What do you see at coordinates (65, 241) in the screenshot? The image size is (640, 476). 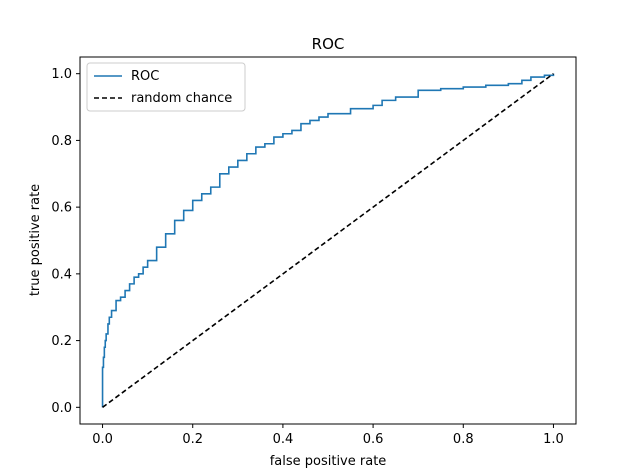 I see `y-axis-ticks: 0.0 0.2 0.4 0.6 0.8 1.0` at bounding box center [65, 241].